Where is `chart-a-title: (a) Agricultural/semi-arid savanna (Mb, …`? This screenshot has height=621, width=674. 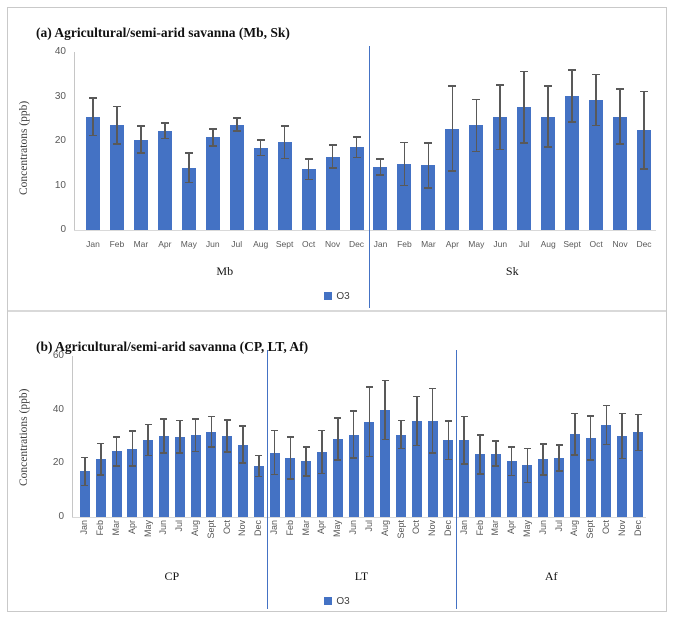 chart-a-title: (a) Agricultural/semi-arid savanna (Mb, … is located at coordinates (163, 33).